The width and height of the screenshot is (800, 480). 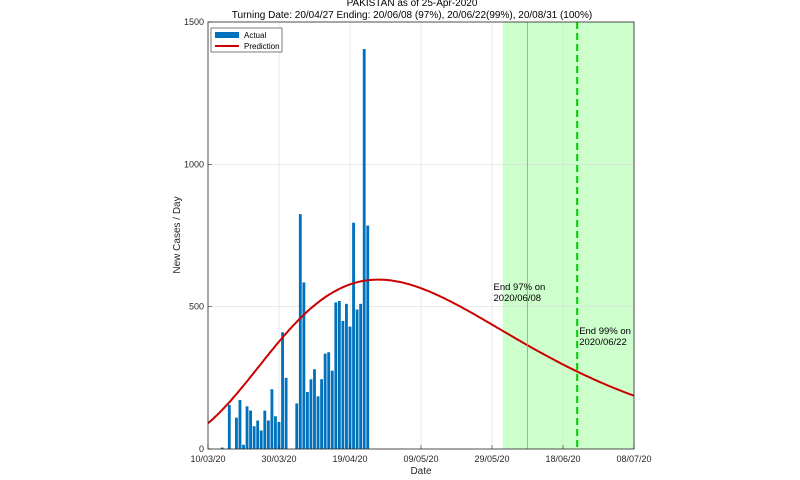 I want to click on legend-actual-label: Actual, so click(x=255, y=35).